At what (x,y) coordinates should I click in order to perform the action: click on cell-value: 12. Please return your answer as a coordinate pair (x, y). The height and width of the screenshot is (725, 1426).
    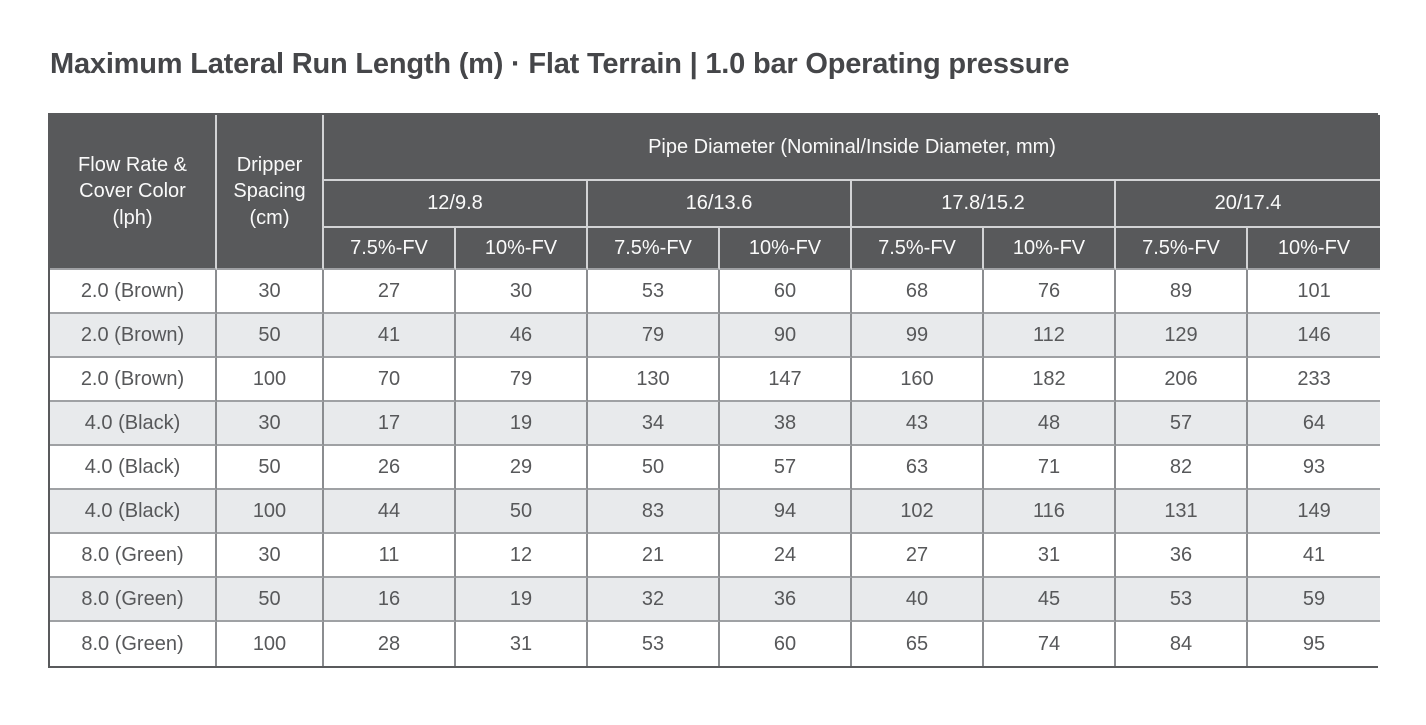
    Looking at the image, I should click on (522, 556).